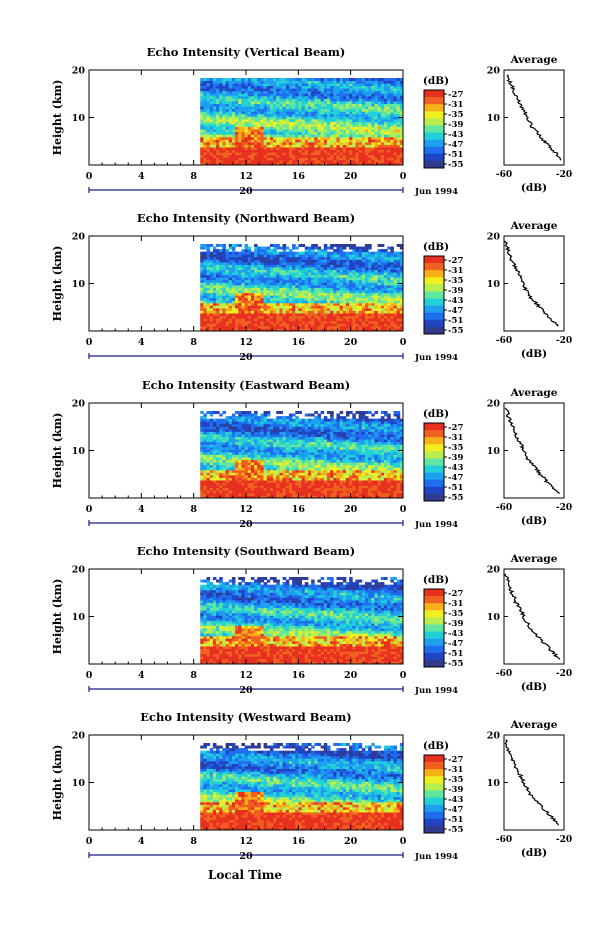  What do you see at coordinates (534, 226) in the screenshot?
I see `average-title: Average` at bounding box center [534, 226].